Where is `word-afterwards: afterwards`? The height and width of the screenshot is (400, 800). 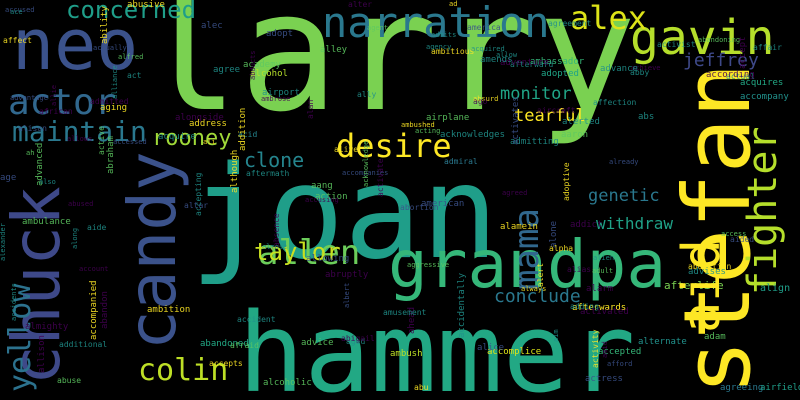
word-afterwards: afterwards is located at coordinates (599, 308).